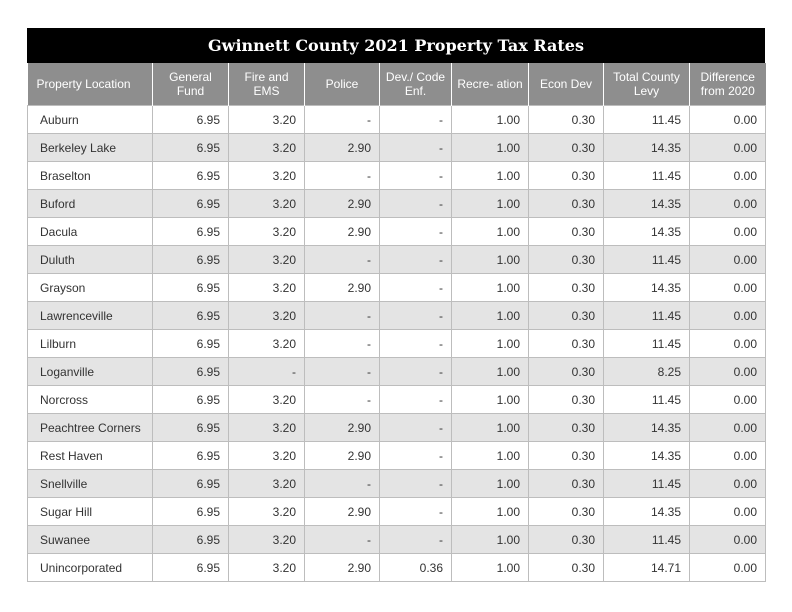  Describe the element at coordinates (396, 203) in the screenshot. I see `table-row: Buford 6.95 3.20 2.90-1.00 0.30 14.35 0.00` at that location.